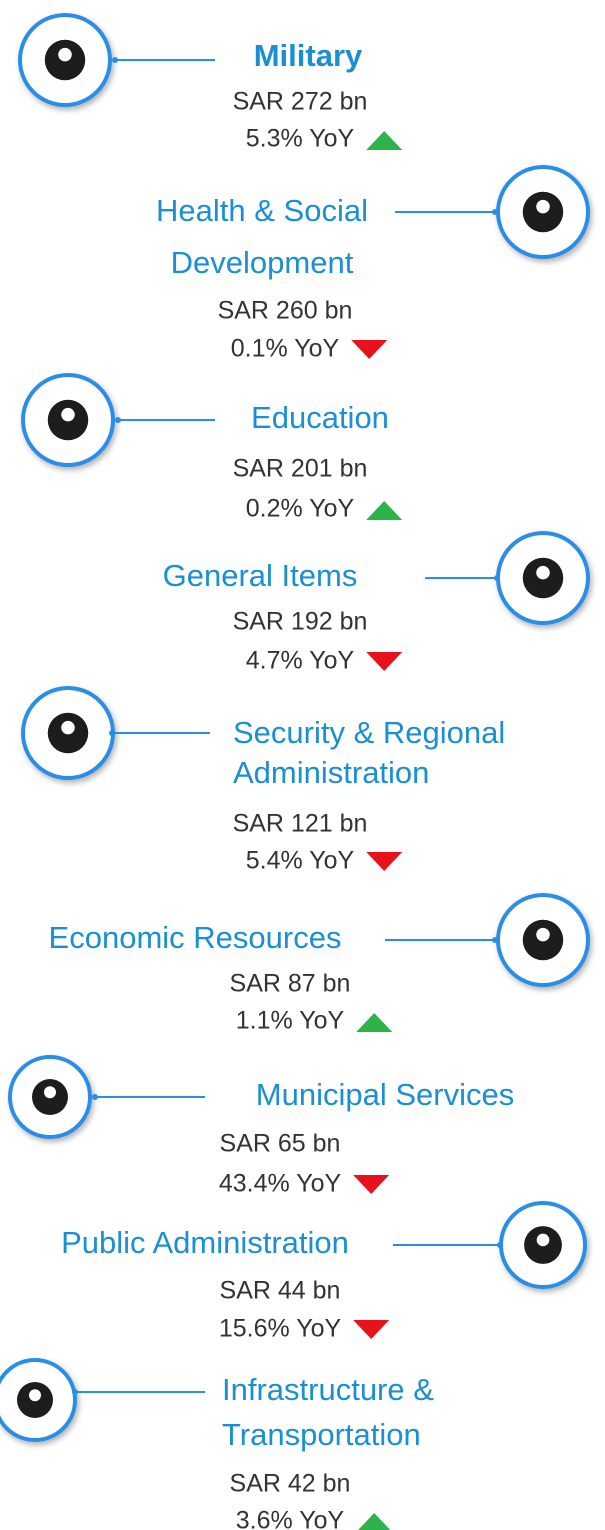 The image size is (605, 1530). I want to click on amount: SAR 44 bn, so click(280, 1291).